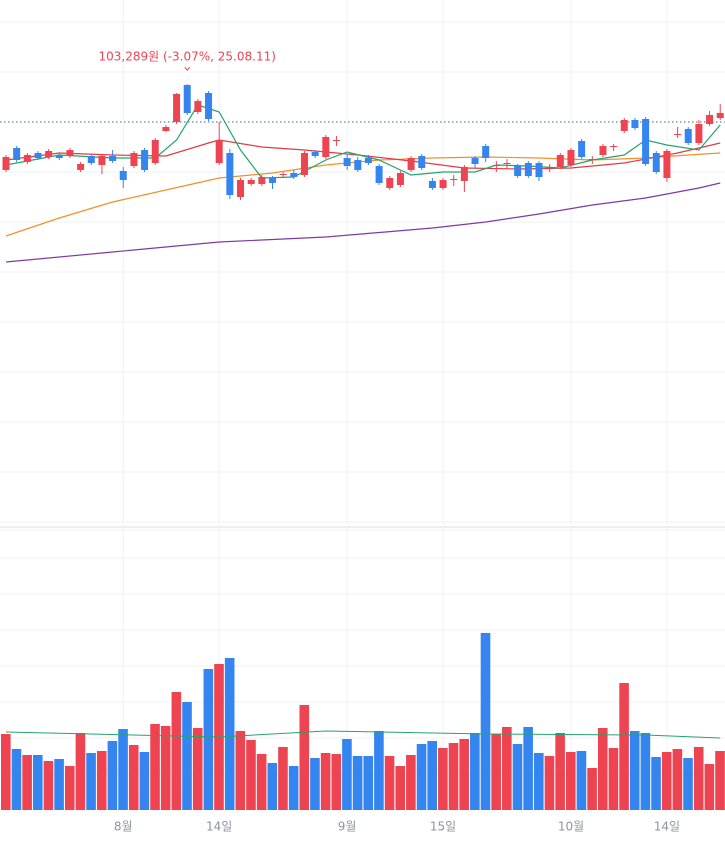  I want to click on annotation-arrow, so click(187, 69).